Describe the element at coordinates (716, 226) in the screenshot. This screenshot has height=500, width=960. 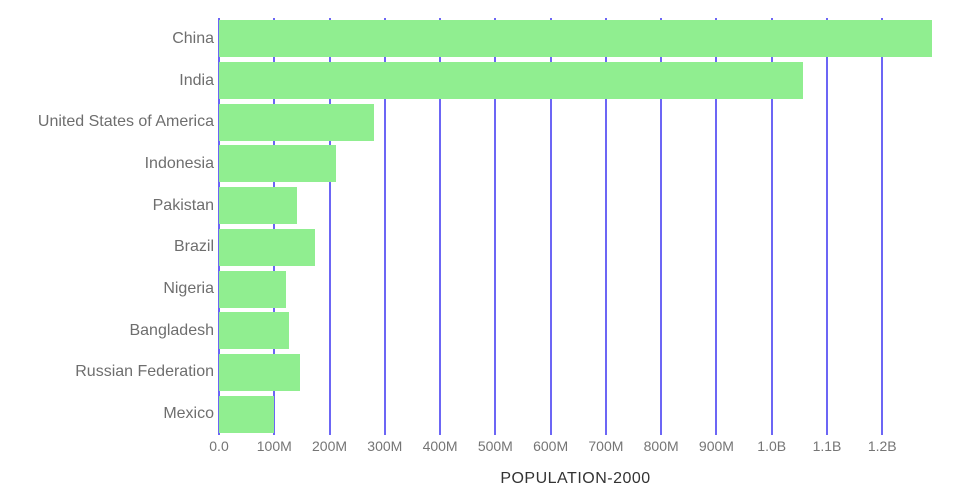
I see `gridline-900M` at that location.